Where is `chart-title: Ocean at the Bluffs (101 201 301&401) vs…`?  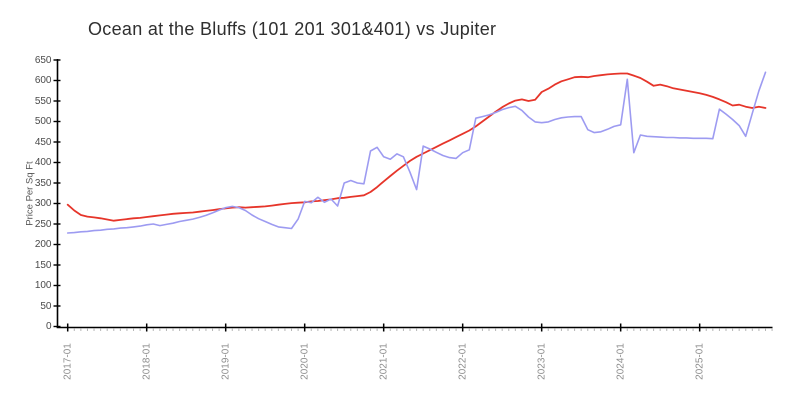 chart-title: Ocean at the Bluffs (101 201 301&401) vs… is located at coordinates (292, 29).